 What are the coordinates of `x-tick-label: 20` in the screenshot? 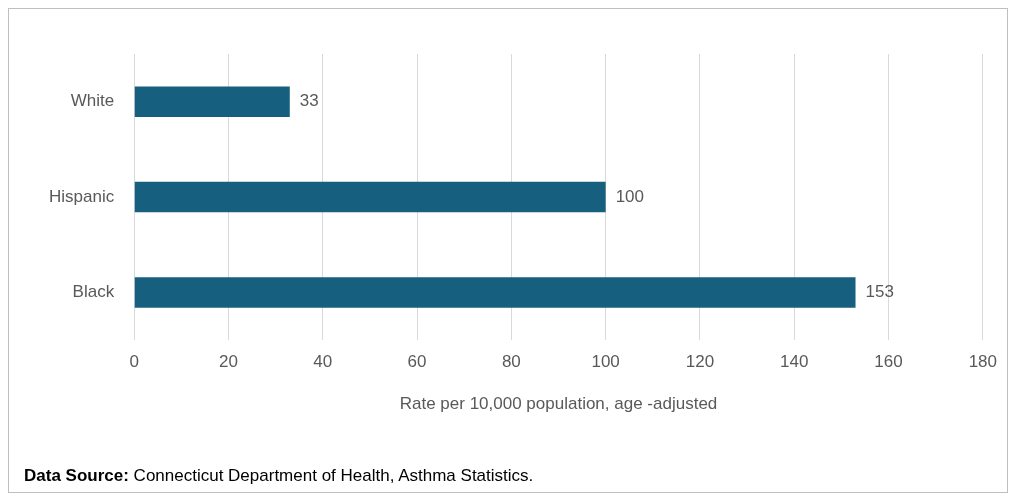 It's located at (228, 362).